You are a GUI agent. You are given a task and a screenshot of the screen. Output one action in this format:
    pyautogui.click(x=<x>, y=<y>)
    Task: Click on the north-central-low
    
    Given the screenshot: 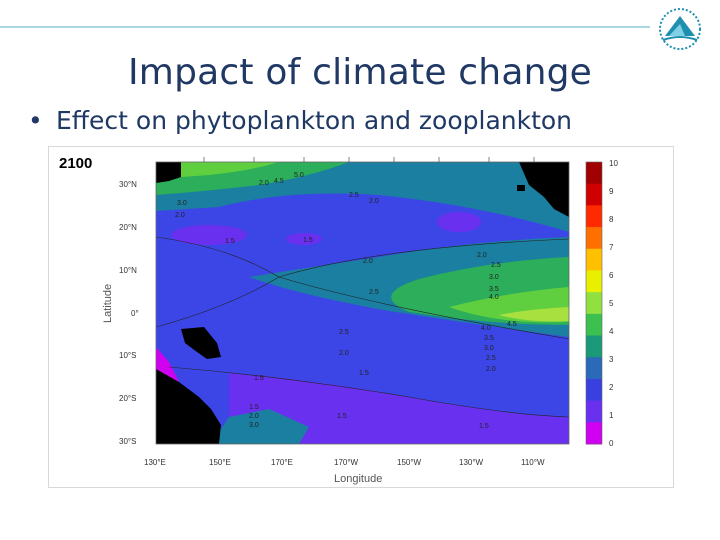 What is the action you would take?
    pyautogui.click(x=304, y=239)
    